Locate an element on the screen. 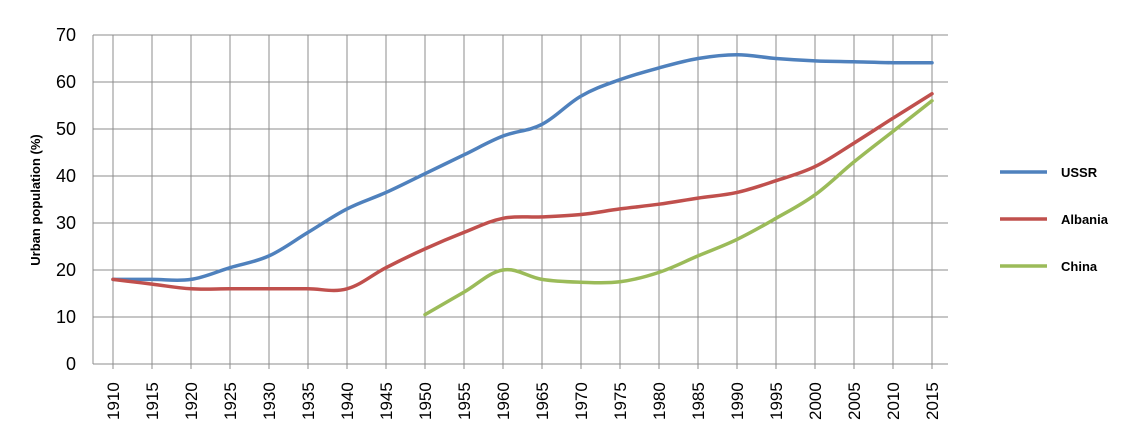 The width and height of the screenshot is (1146, 441). x-tick-label: 1940 is located at coordinates (347, 401).